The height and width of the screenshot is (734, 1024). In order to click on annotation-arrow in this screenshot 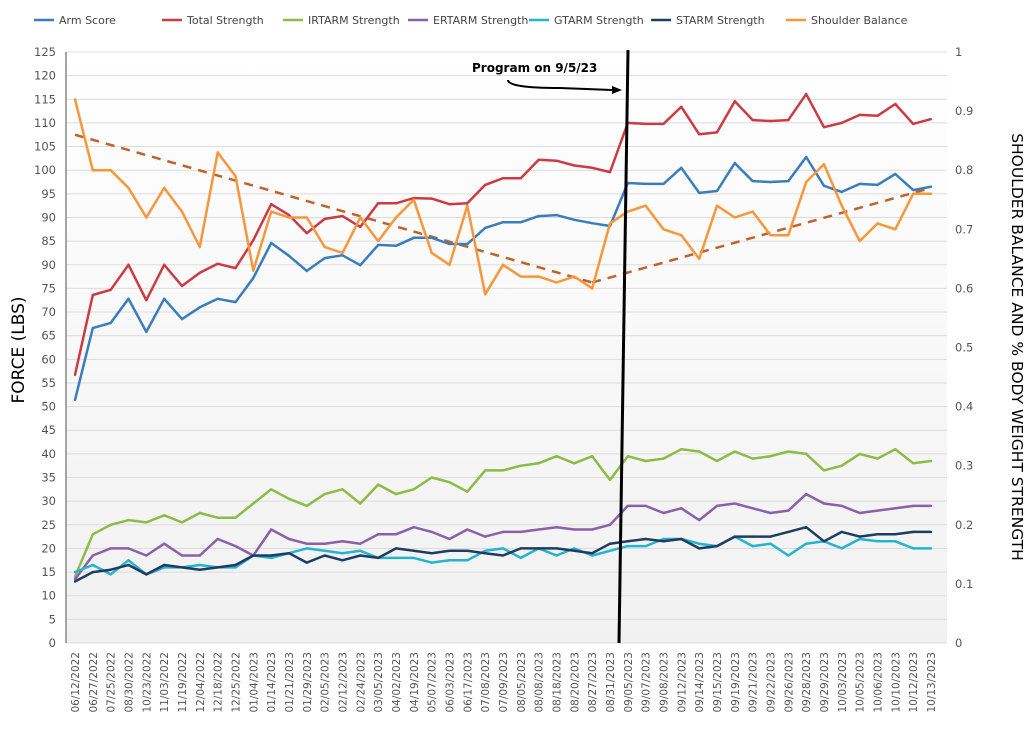, I will do `click(560, 85)`.